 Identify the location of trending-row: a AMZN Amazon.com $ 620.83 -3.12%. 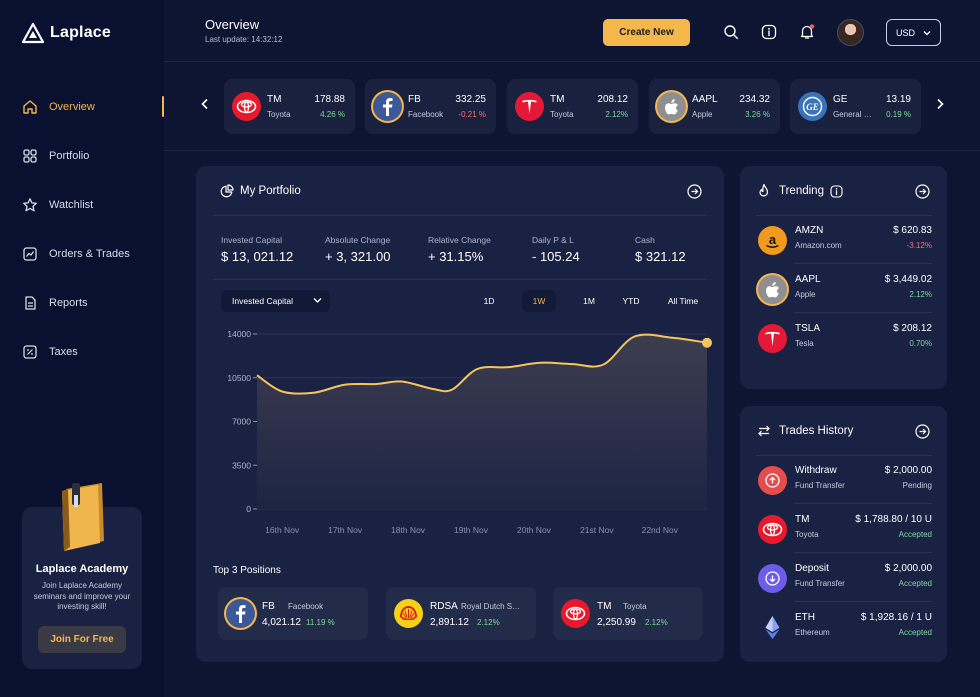
(844, 241).